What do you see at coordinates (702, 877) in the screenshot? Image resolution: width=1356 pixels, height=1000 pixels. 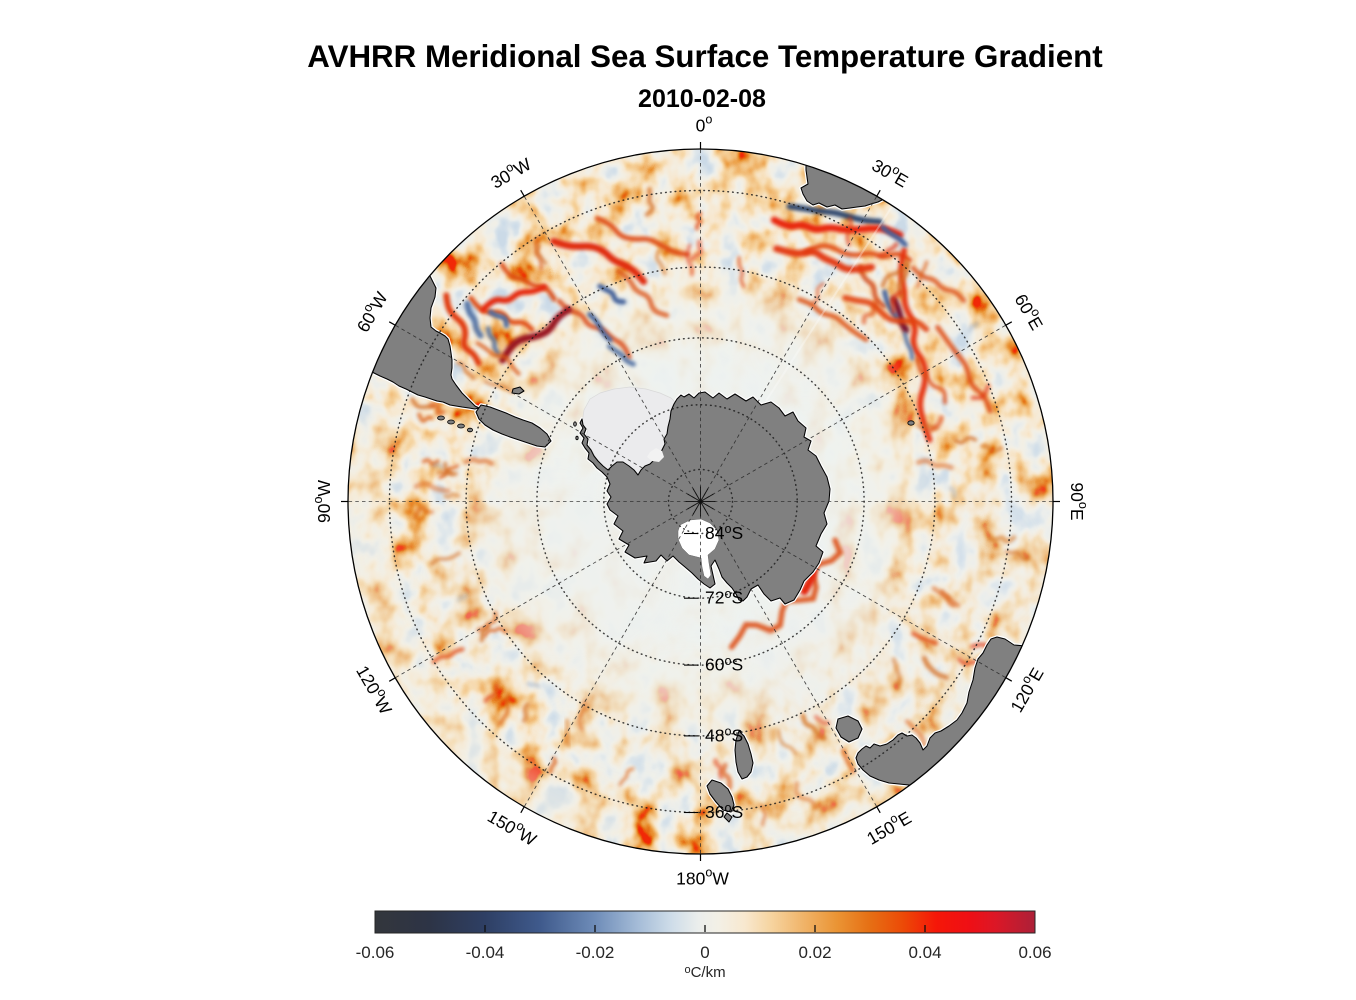 I see `svg-text: 180oW` at bounding box center [702, 877].